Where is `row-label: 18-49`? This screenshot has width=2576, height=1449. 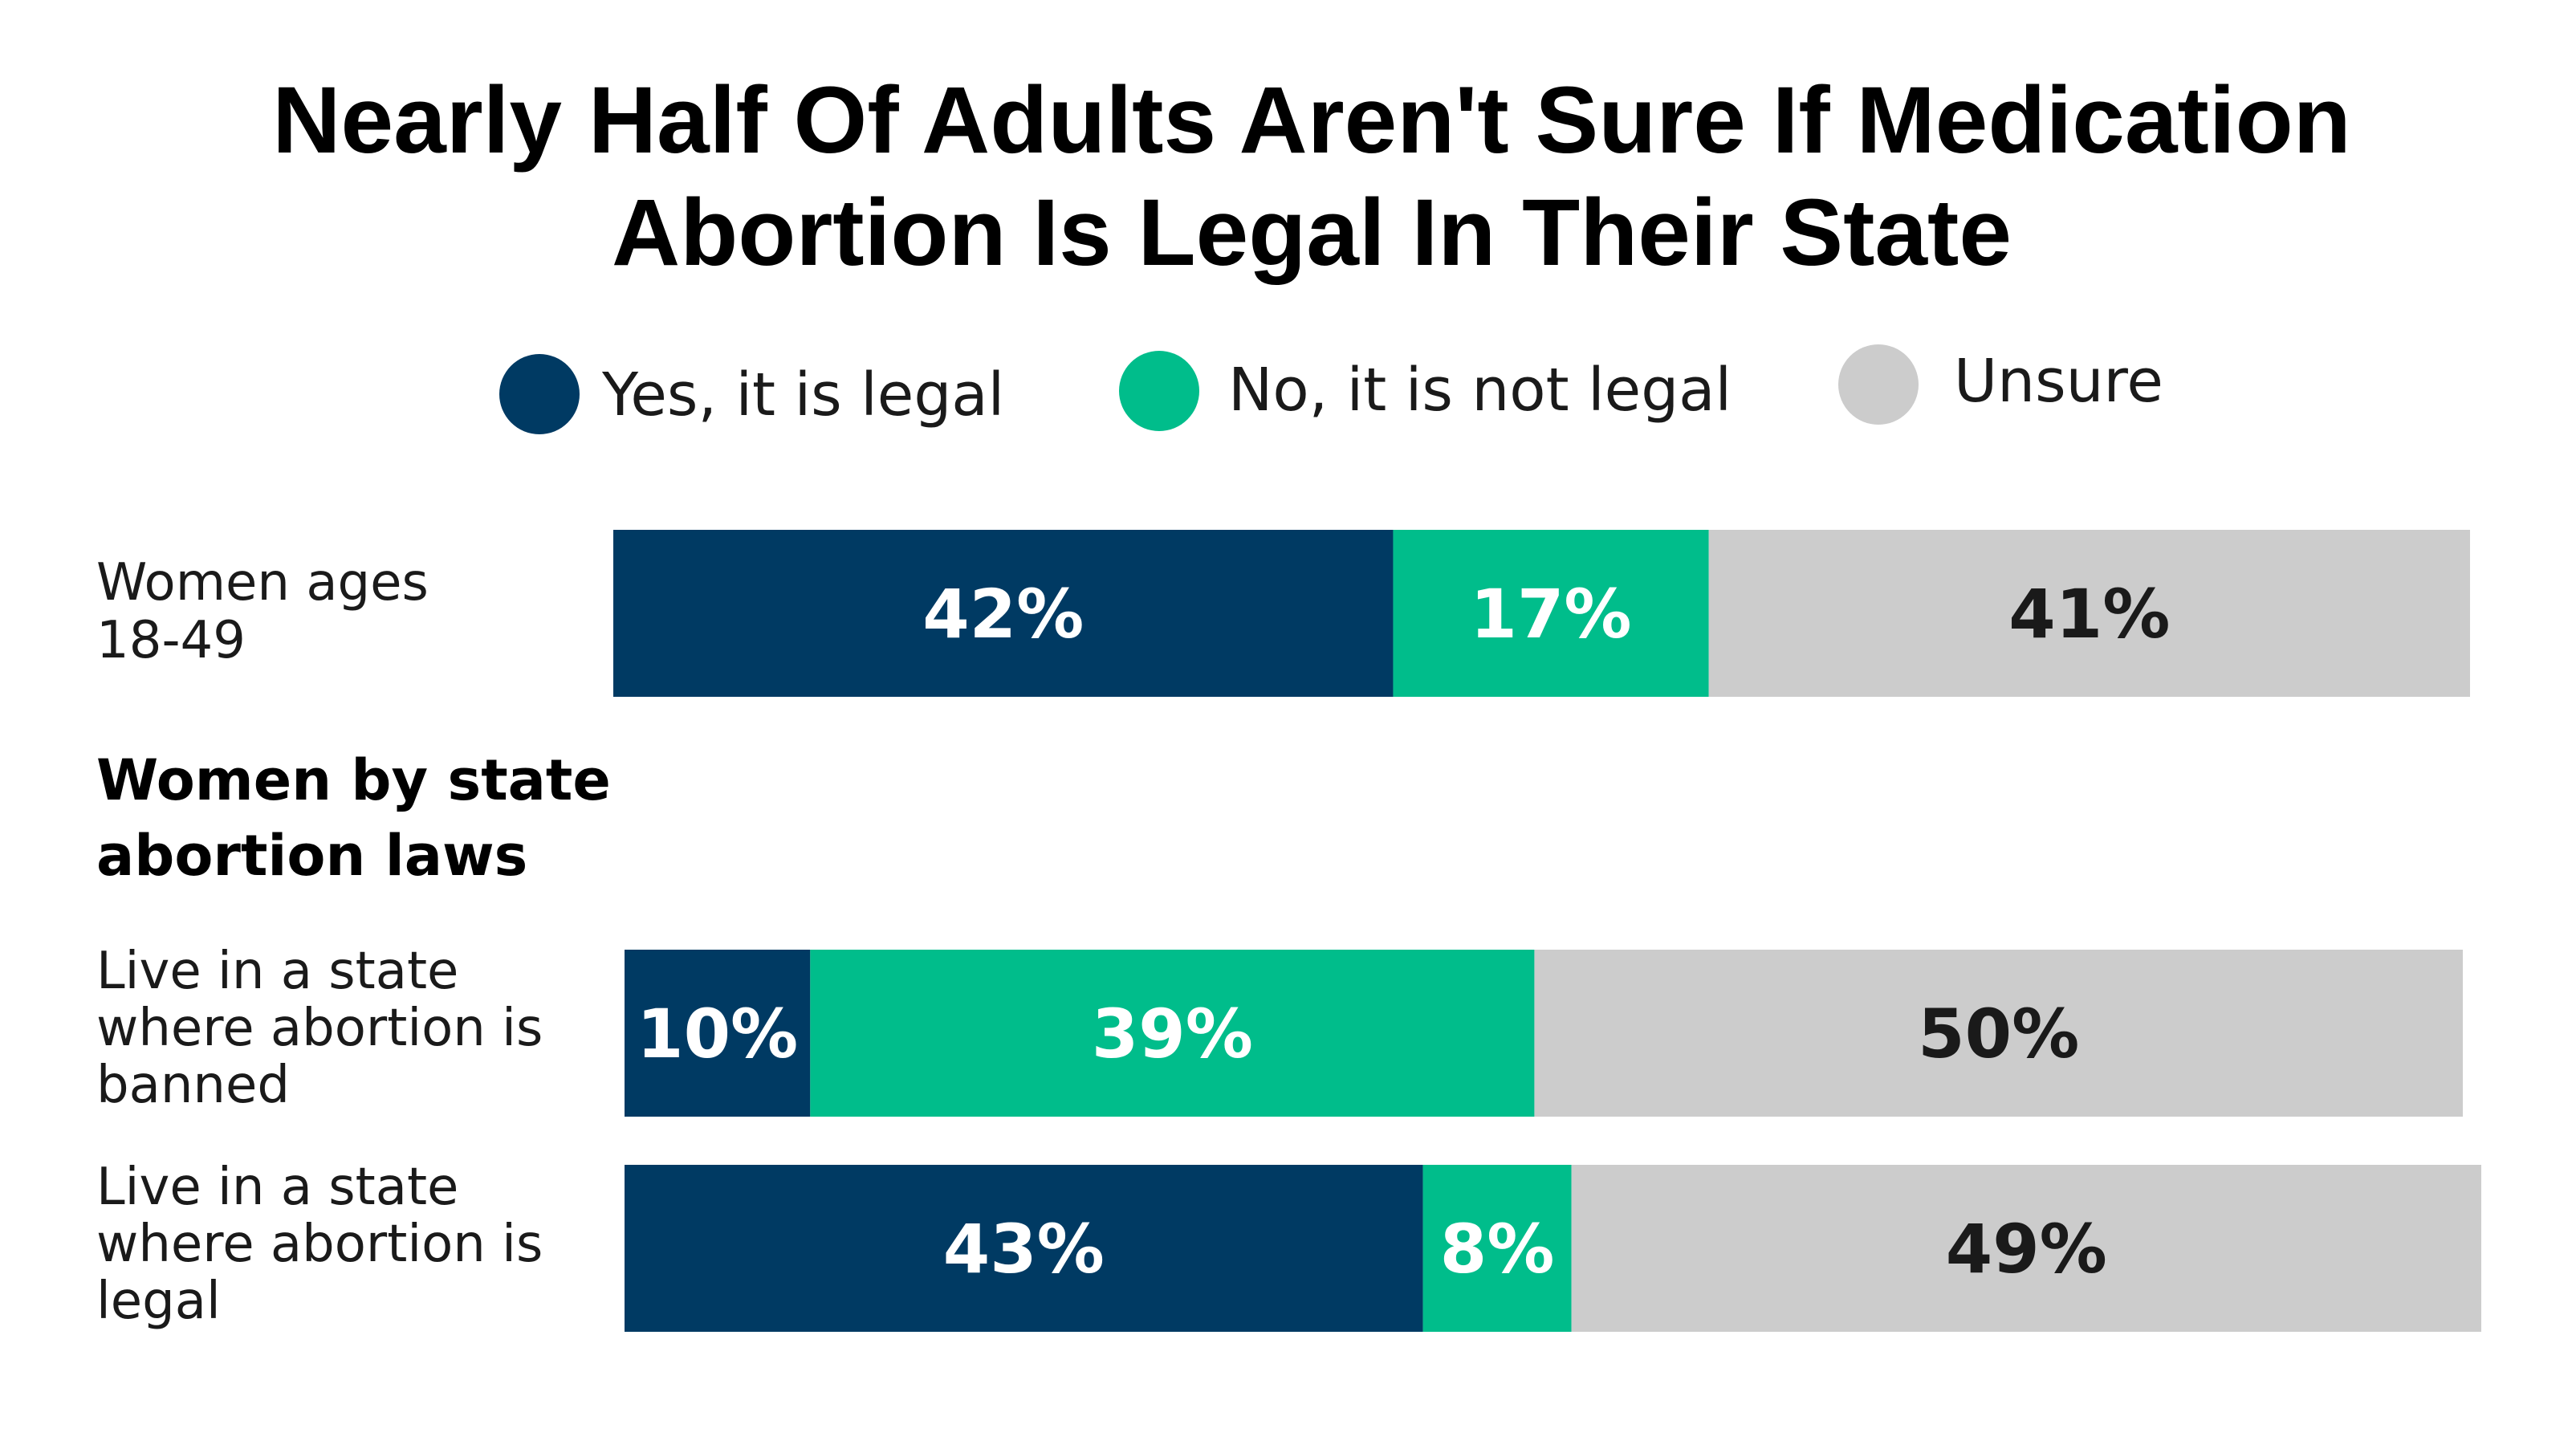 row-label: 18-49 is located at coordinates (171, 640).